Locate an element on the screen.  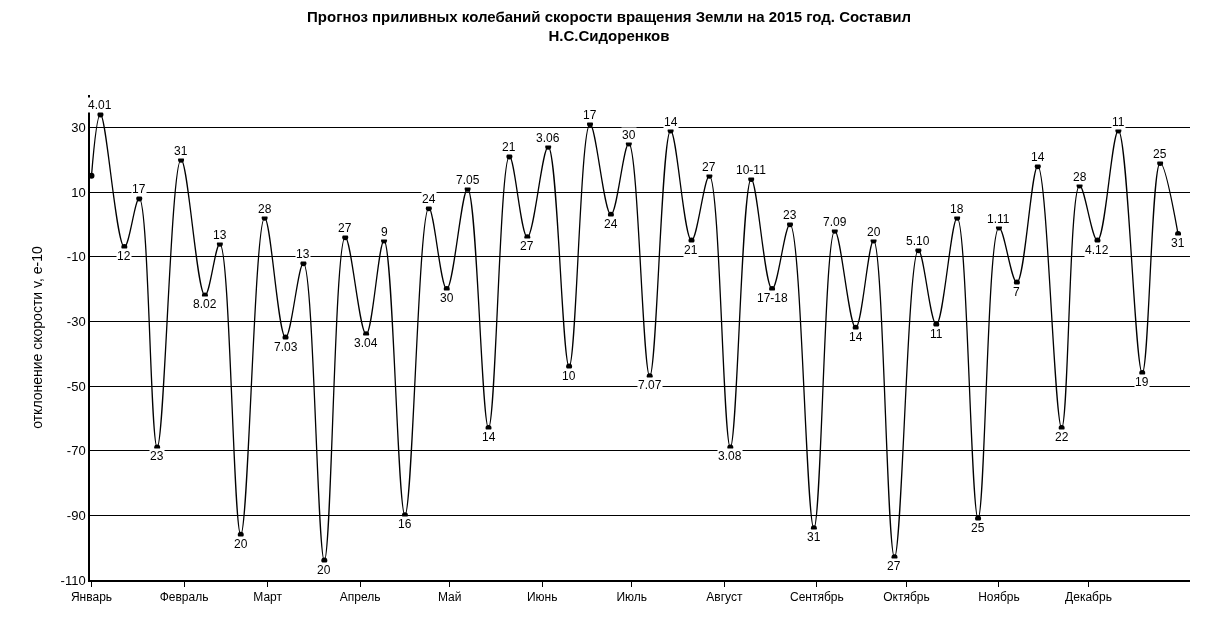
y-tick-label: -50 is located at coordinates (76, 386).